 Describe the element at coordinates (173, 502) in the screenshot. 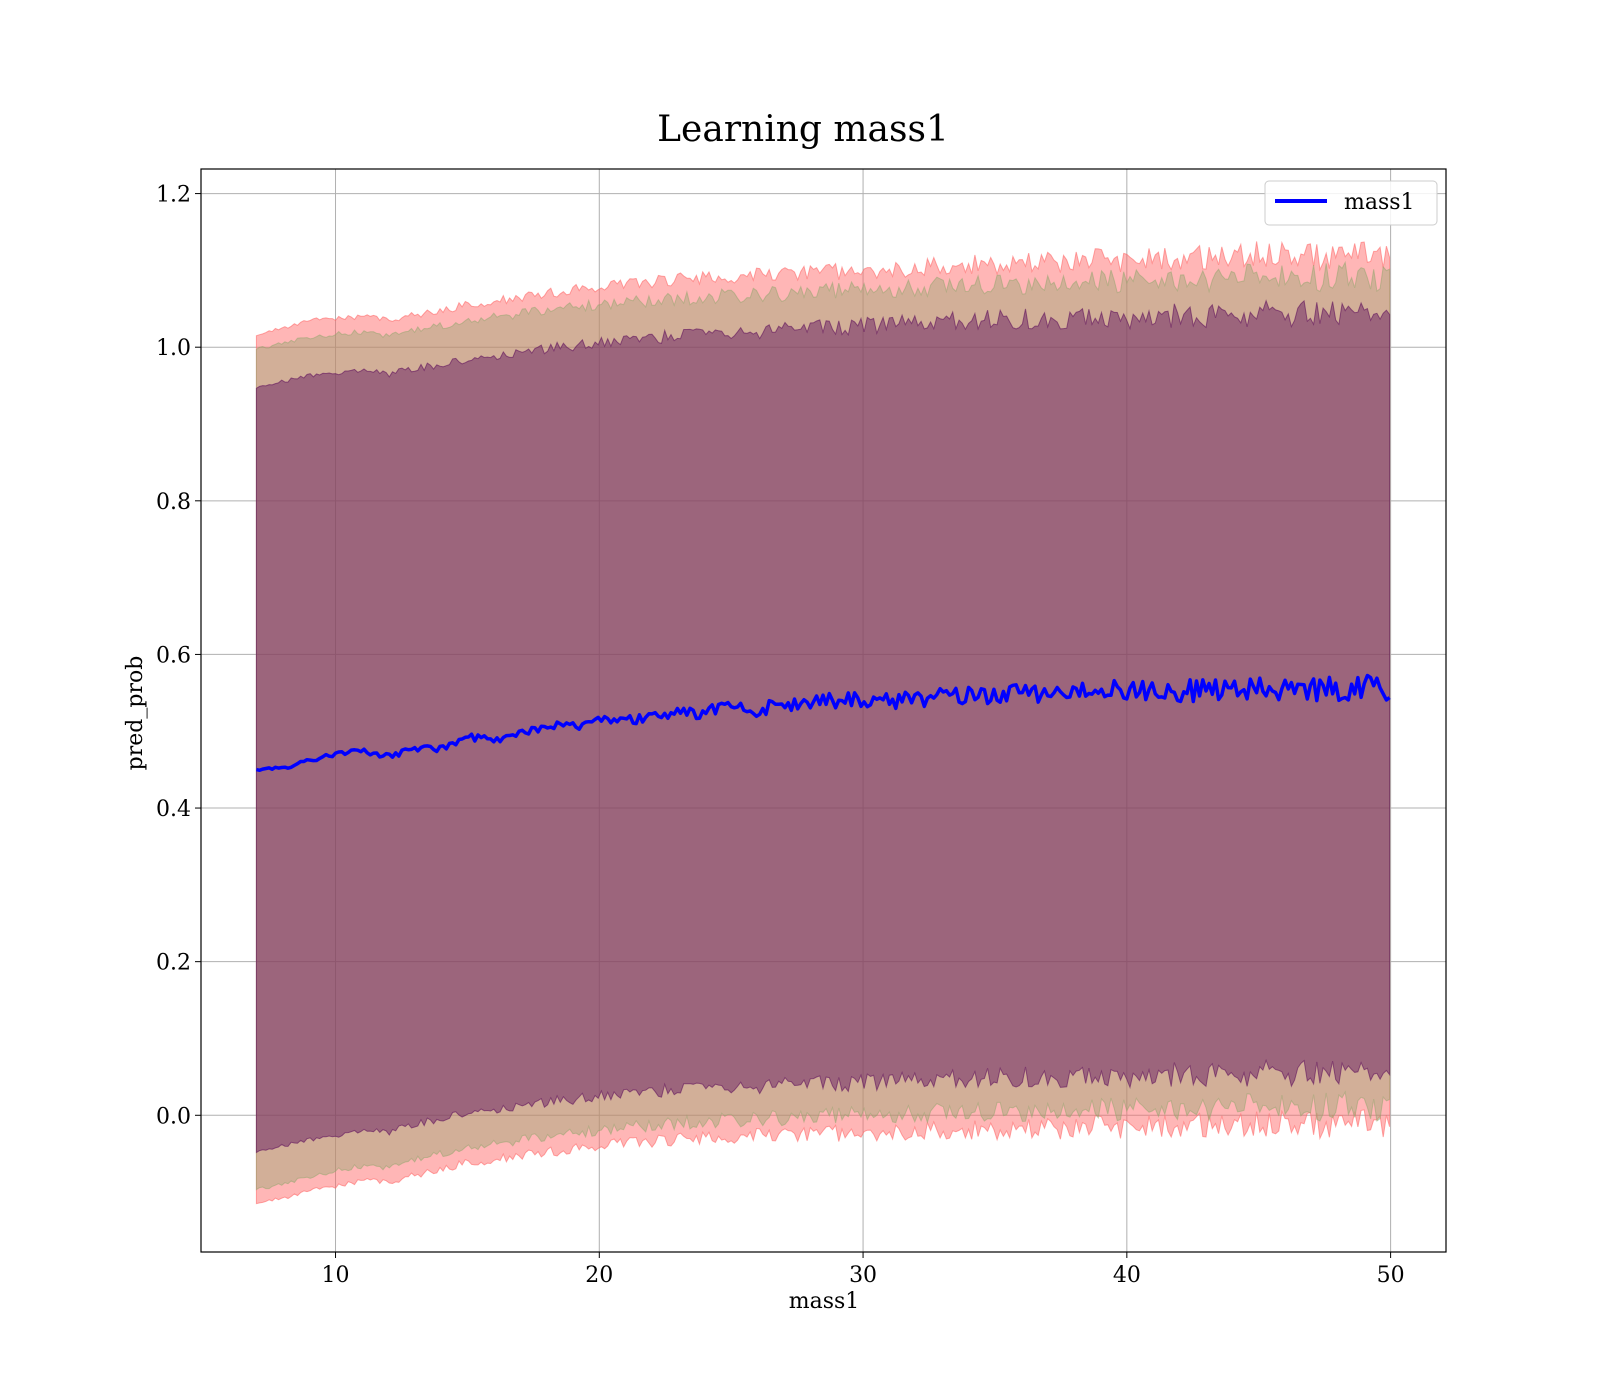

I see `y-tick-label: 0.8` at that location.